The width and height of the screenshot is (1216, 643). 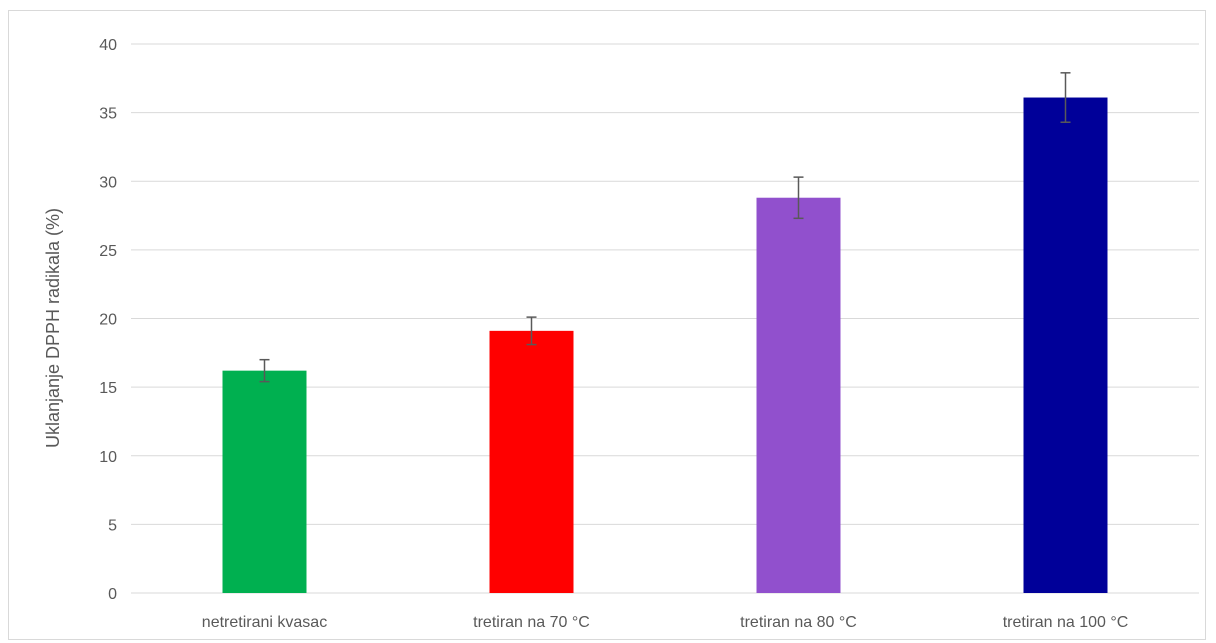 I want to click on y-tick-label: 15, so click(x=108, y=388).